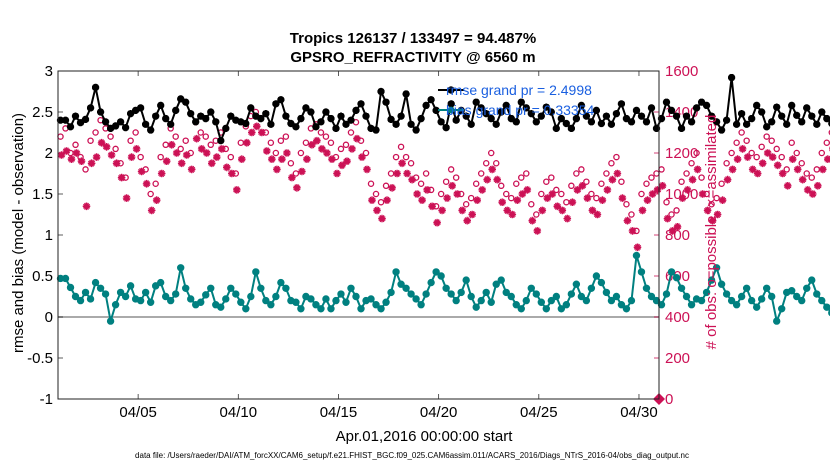  I want to click on y-left-tick-label: 1, so click(49, 235).